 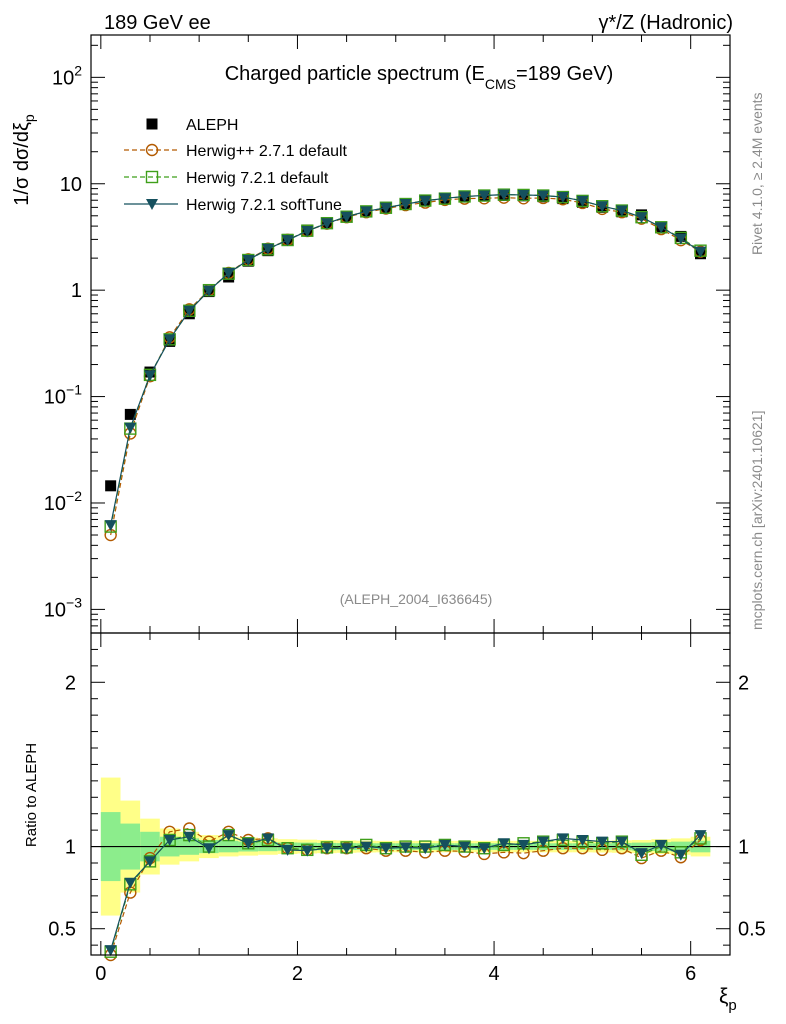 What do you see at coordinates (757, 520) in the screenshot?
I see `mcplots-label: mcplots.cern.ch [arXiv:2401.10621]` at bounding box center [757, 520].